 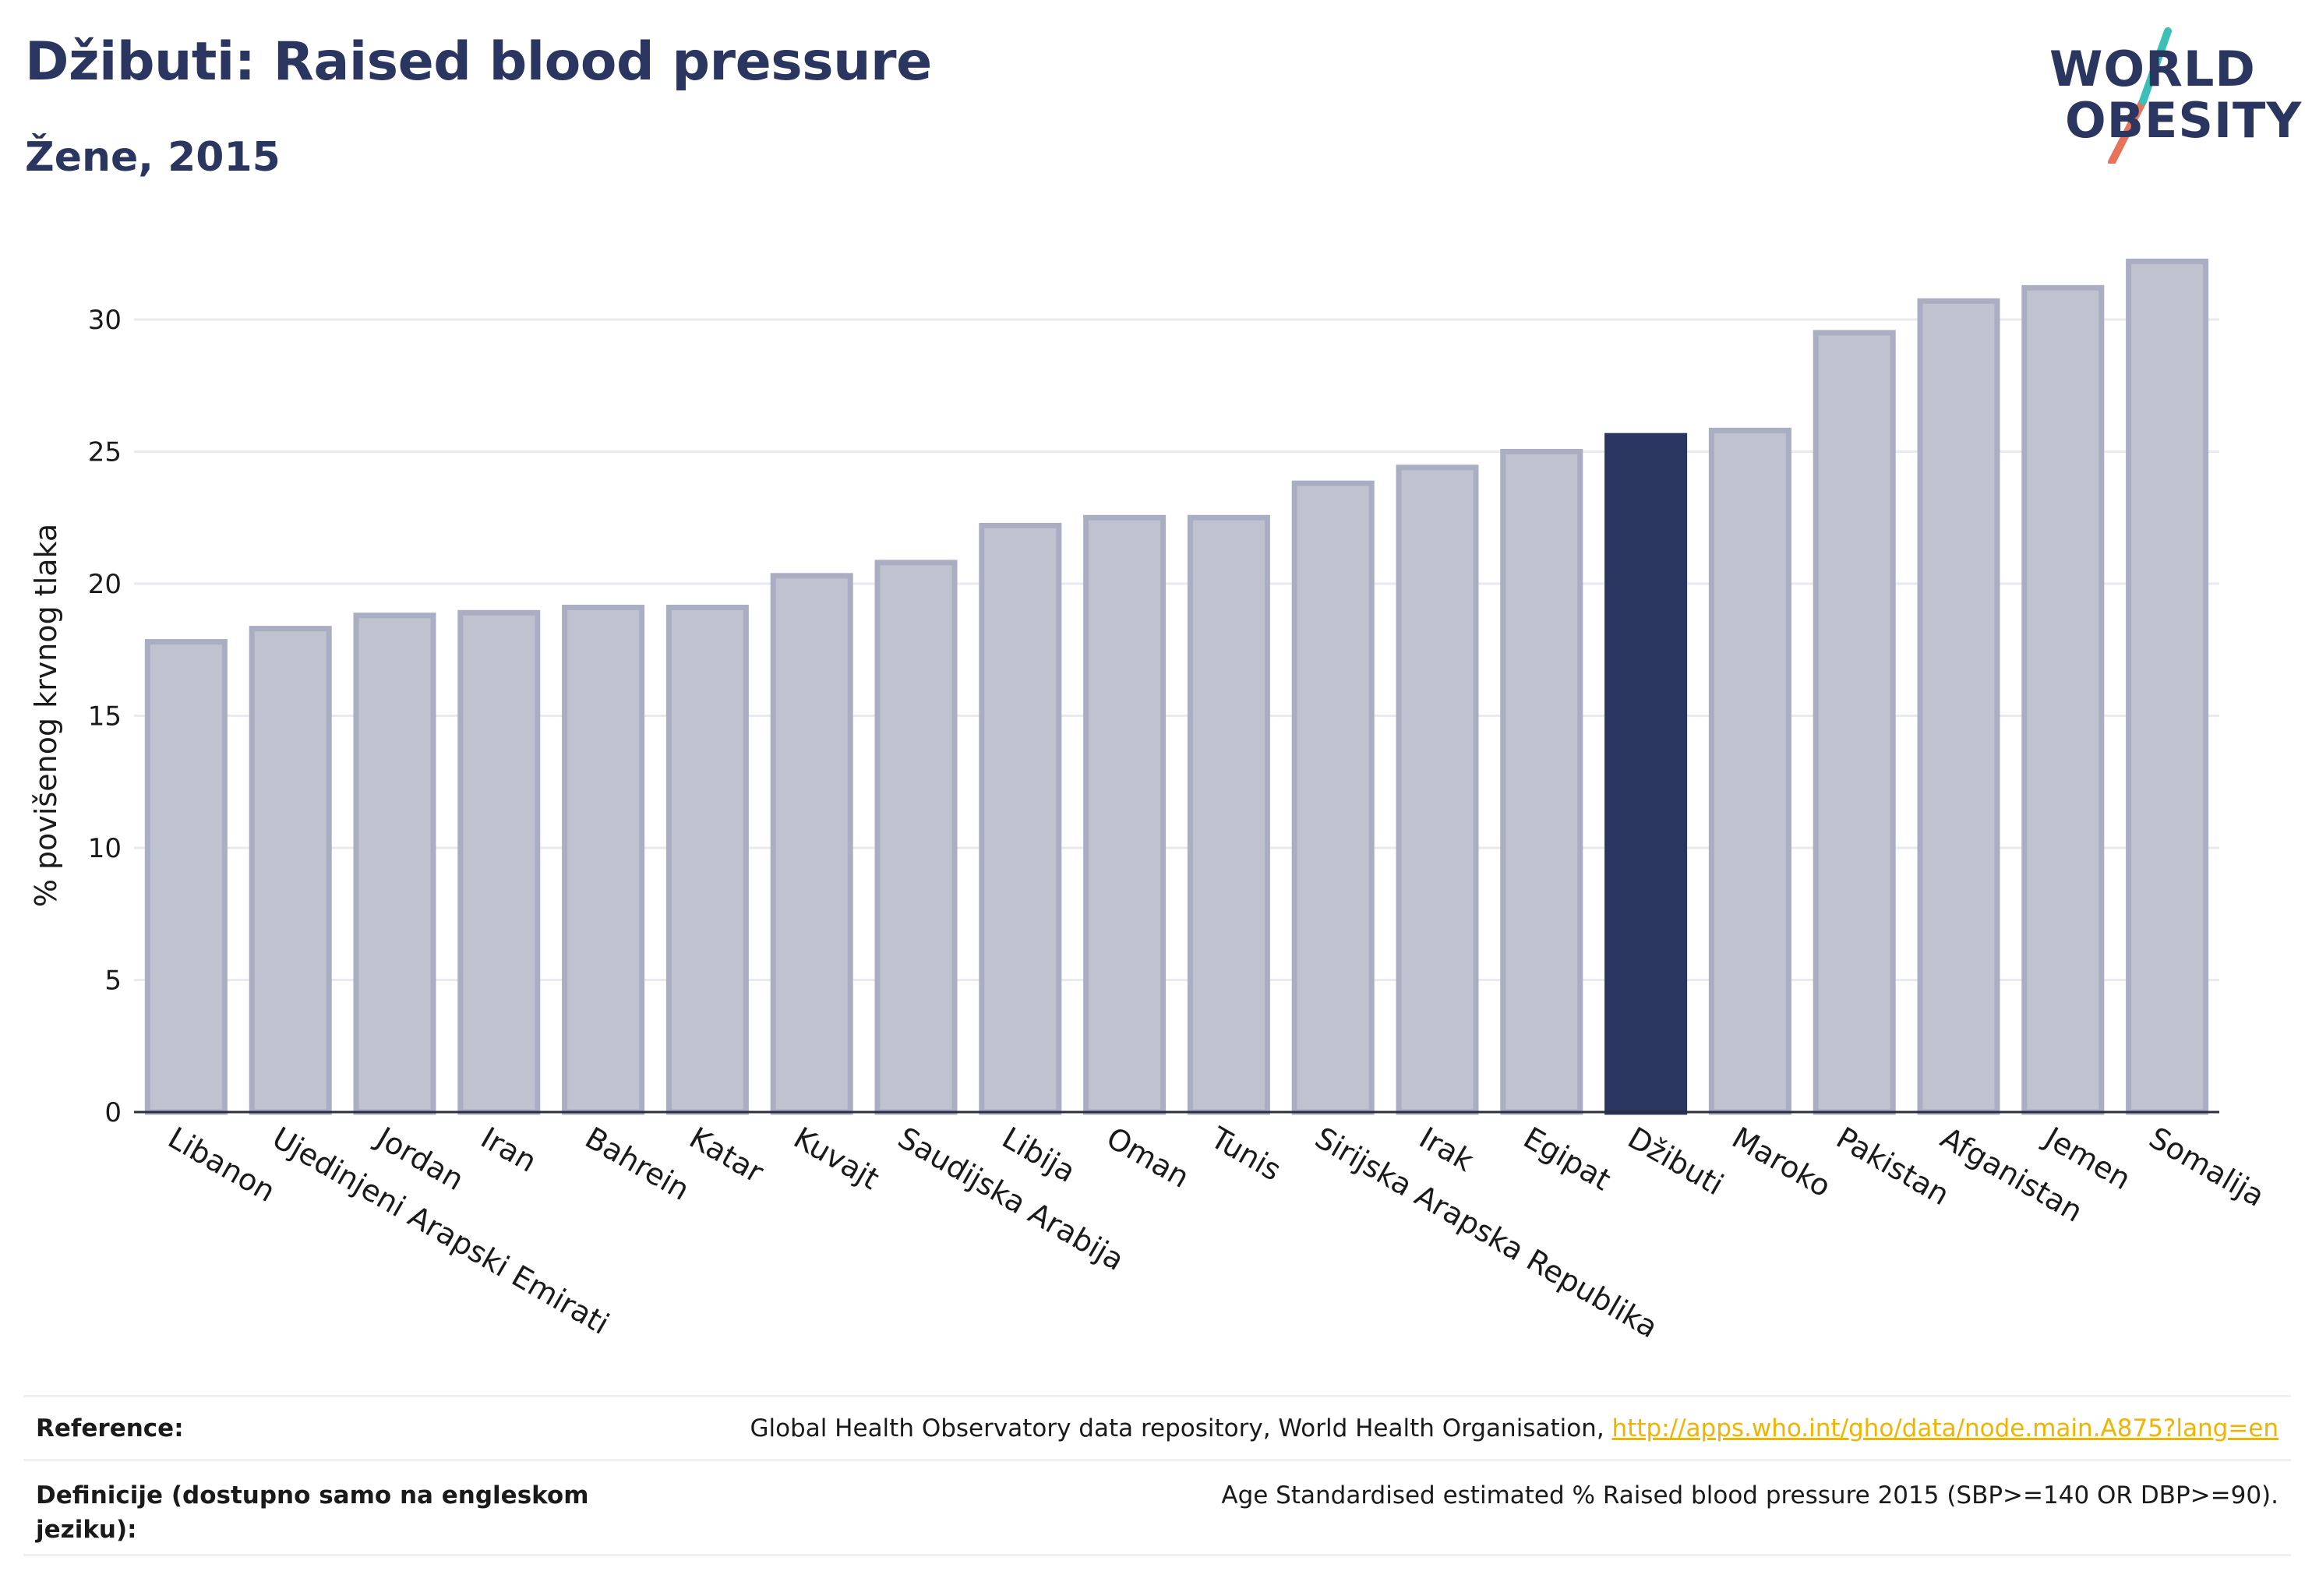 I want to click on x-tick-label: Džibuti, so click(x=1676, y=1161).